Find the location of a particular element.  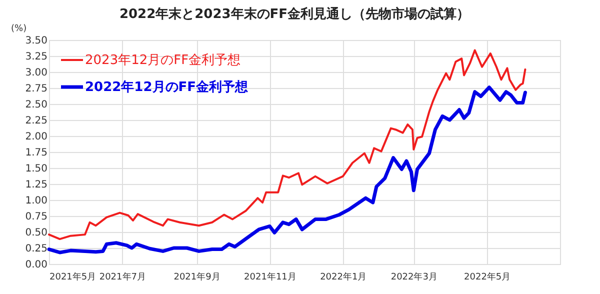

y-tick-label: 2.00 is located at coordinates (36, 137).